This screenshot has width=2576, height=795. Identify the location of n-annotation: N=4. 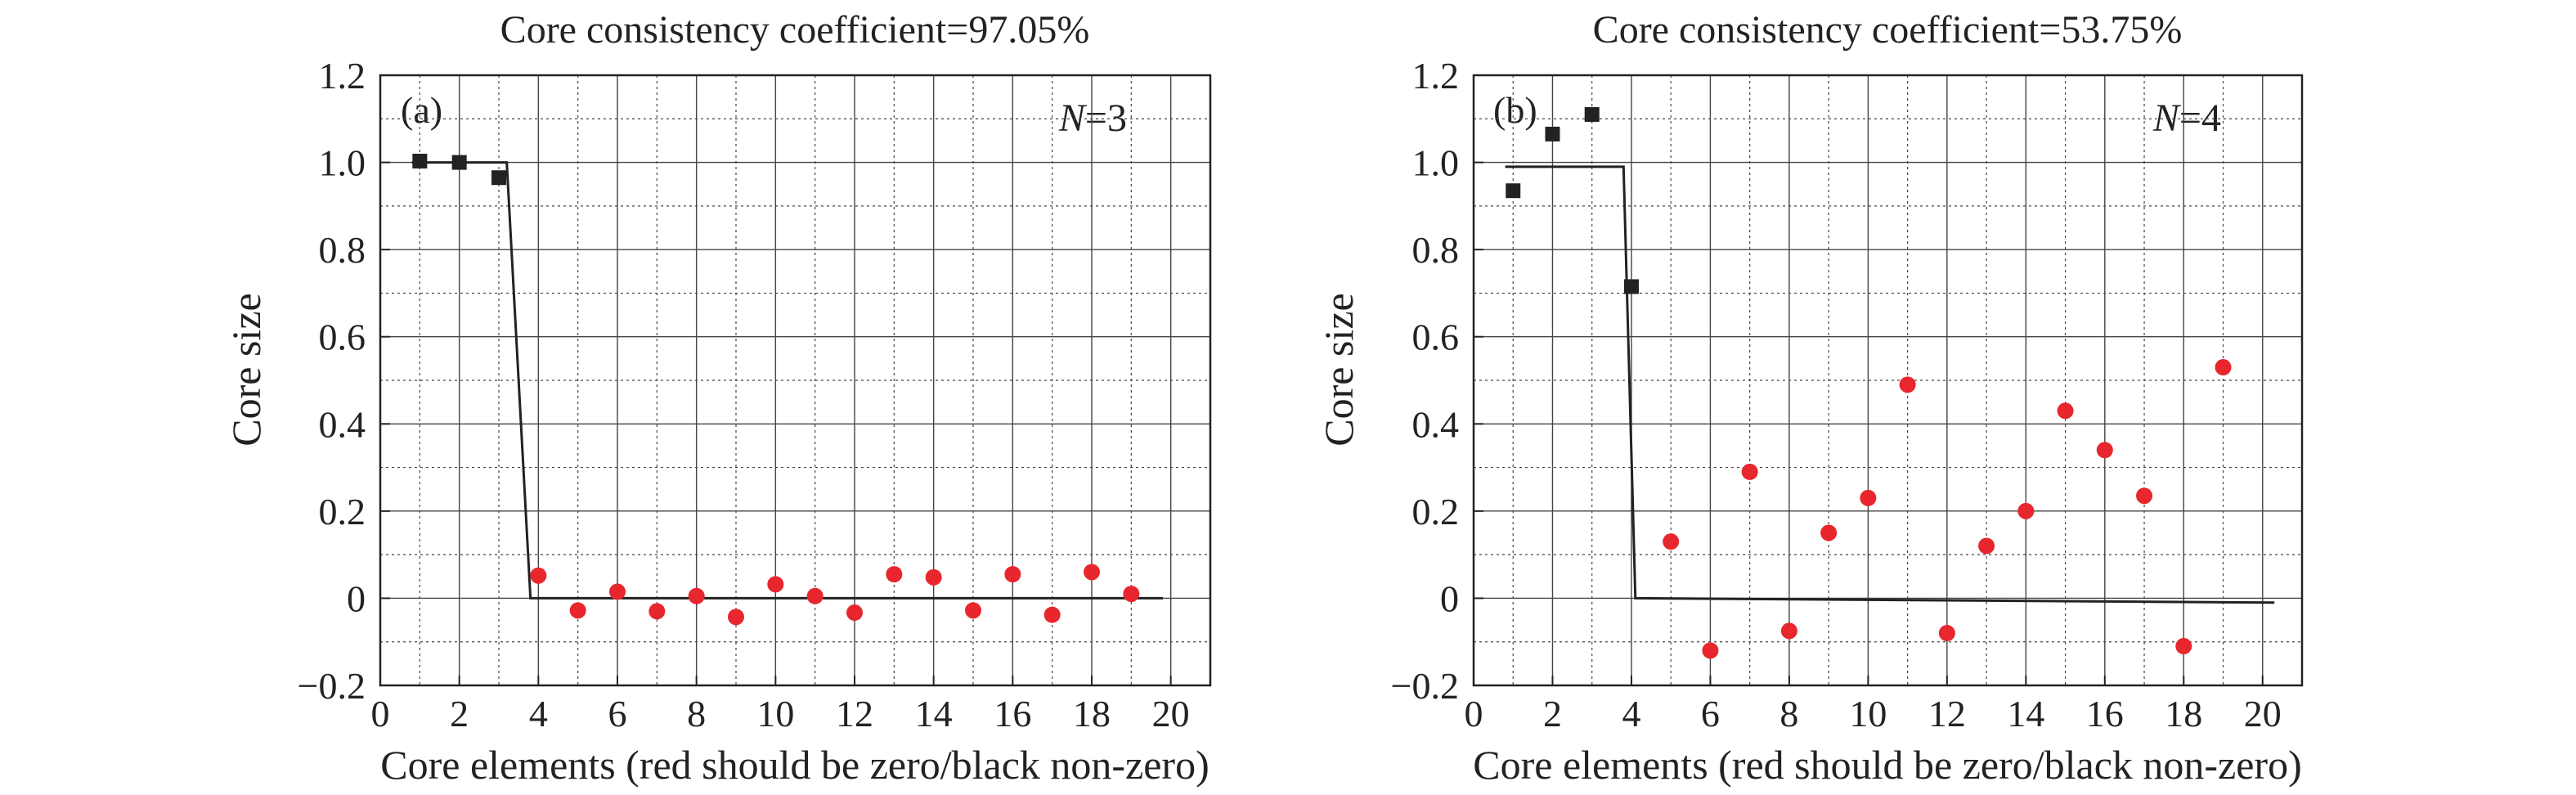
(2187, 118).